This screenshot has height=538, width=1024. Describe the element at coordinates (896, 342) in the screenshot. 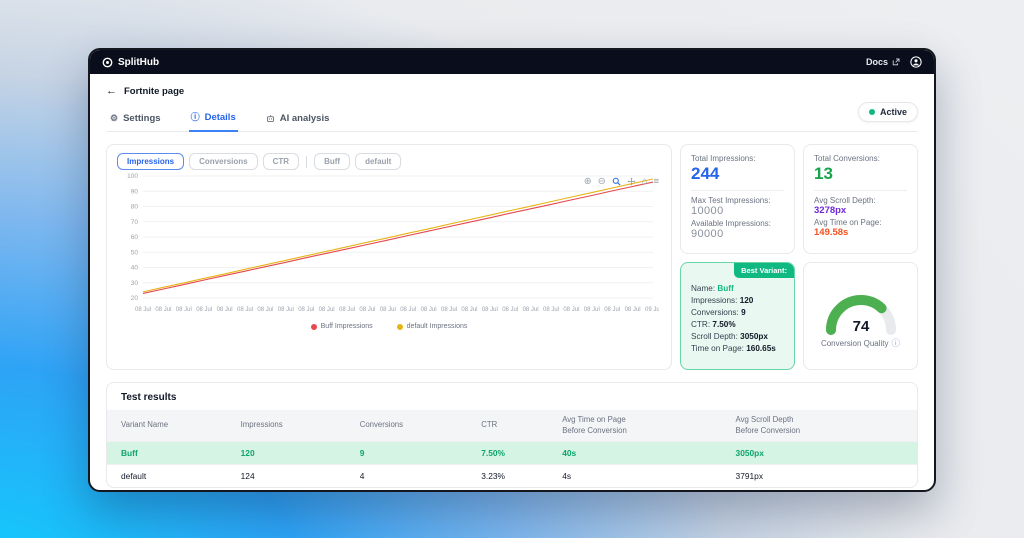

I see `info-circle-icon: ⓘ` at that location.